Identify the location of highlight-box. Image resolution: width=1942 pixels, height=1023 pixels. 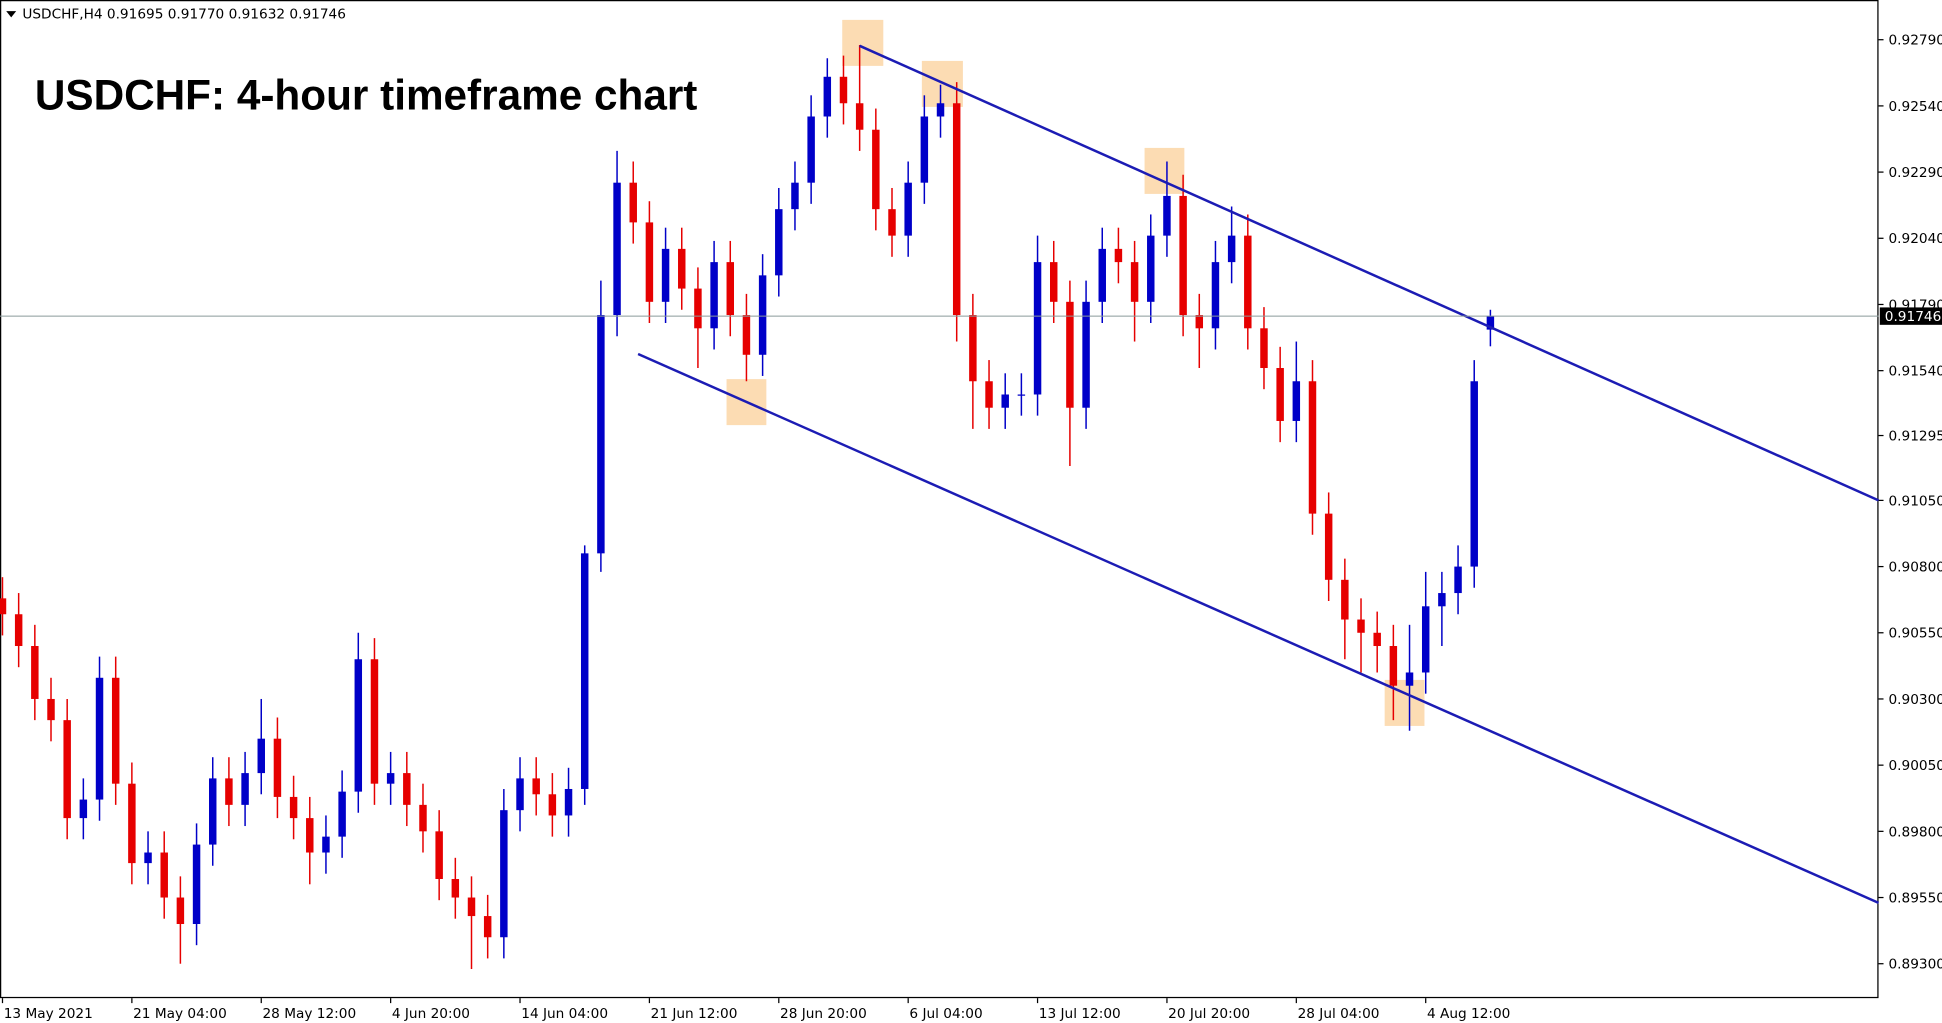
(1164, 170).